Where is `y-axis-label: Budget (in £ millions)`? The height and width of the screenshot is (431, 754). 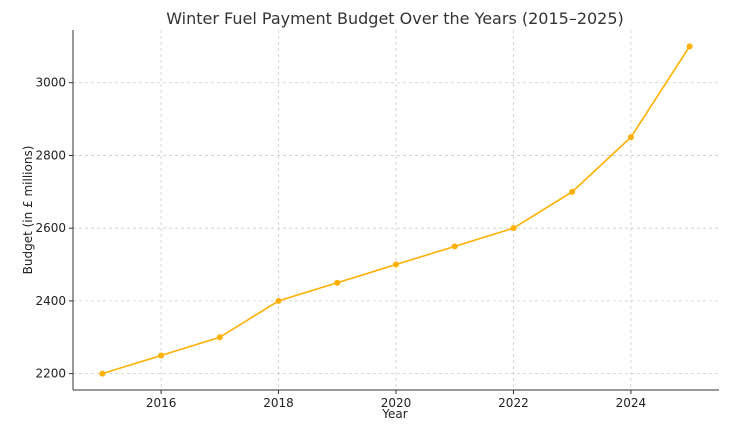
y-axis-label: Budget (in £ millions) is located at coordinates (28, 210).